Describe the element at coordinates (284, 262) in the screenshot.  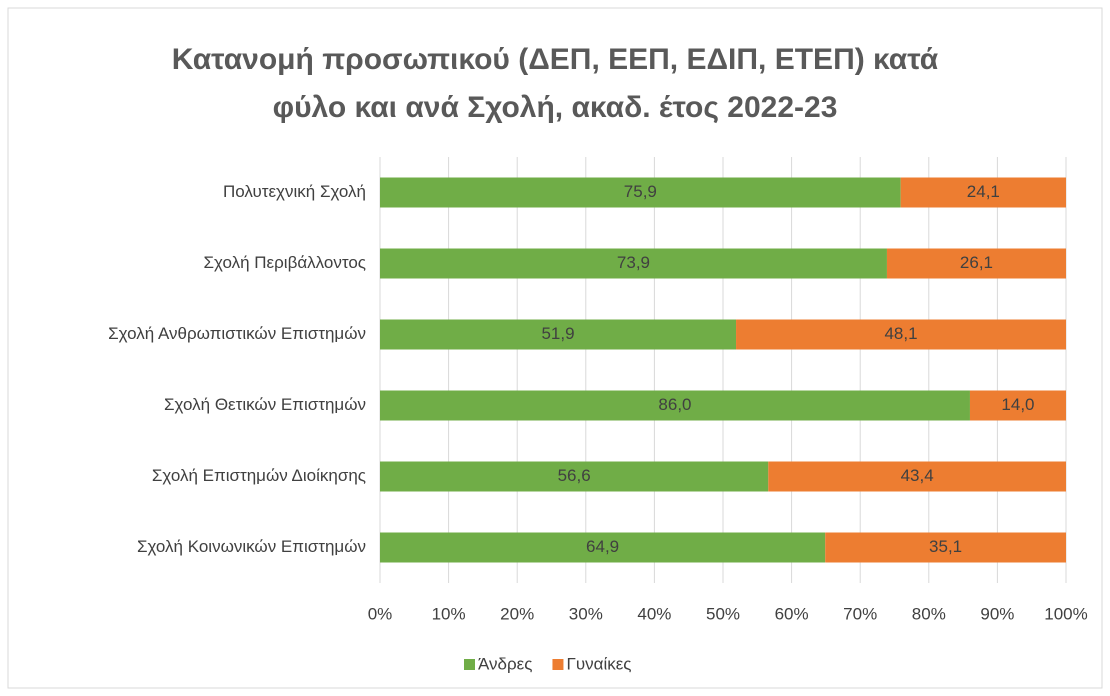
I see `y-tick-label: Σχολή Περιβάλλοντος` at that location.